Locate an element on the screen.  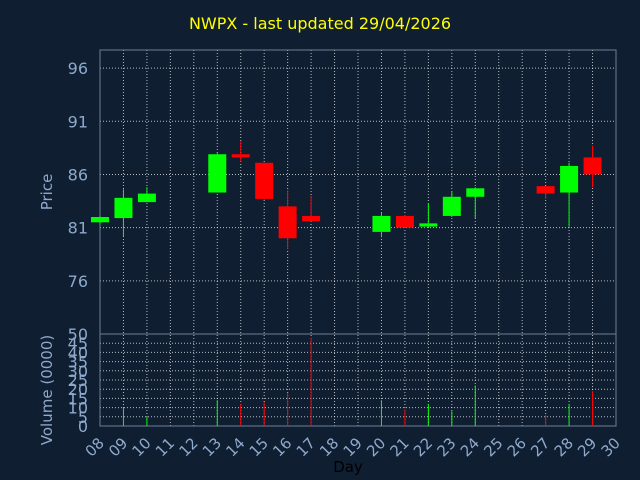
x-tick-label: 11 is located at coordinates (165, 447).